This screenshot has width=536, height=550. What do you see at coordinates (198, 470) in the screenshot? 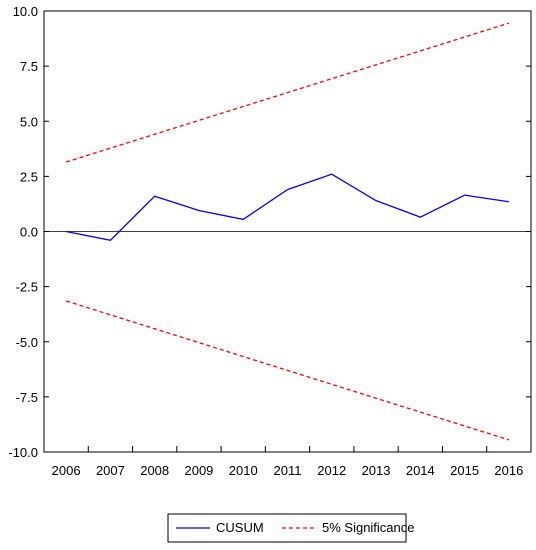
I see `x-tick-label: 2009` at bounding box center [198, 470].